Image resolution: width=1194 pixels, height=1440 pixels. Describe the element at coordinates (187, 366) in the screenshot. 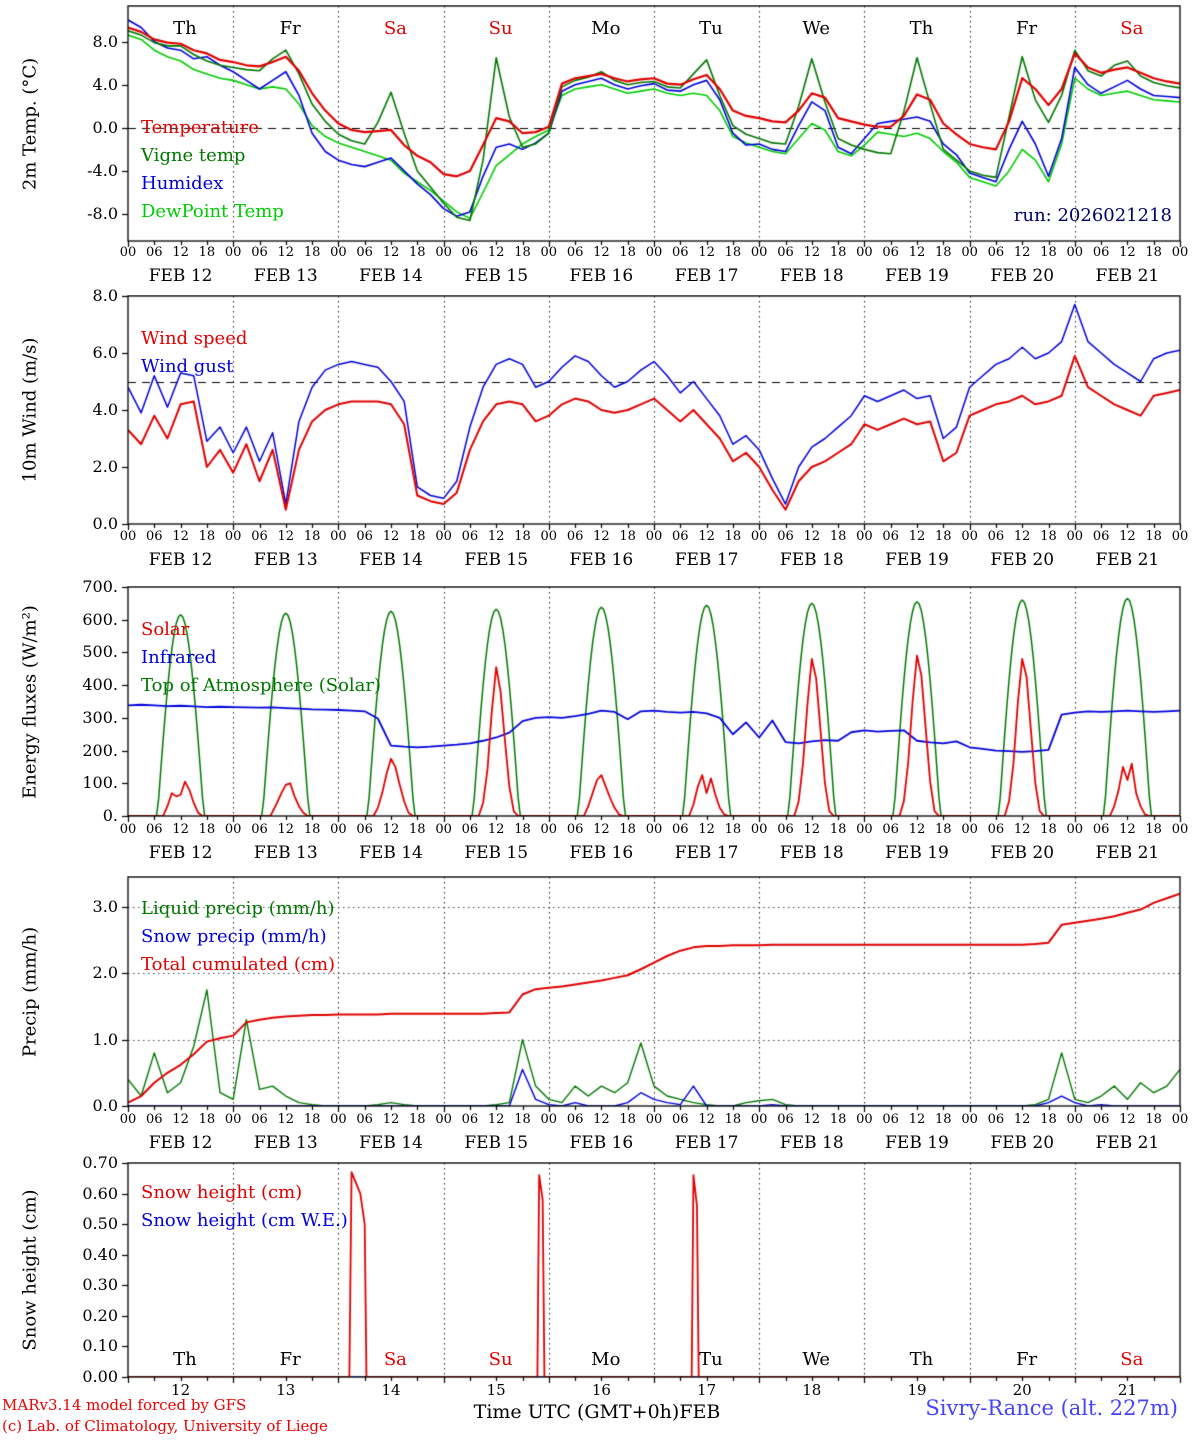

I see `legend-wind-gust: Wind gust` at that location.